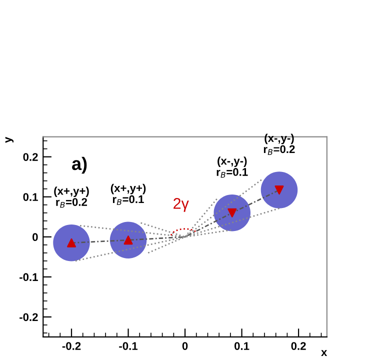 Image resolution: width=392 pixels, height=360 pixels. I want to click on annotation: 2γ, so click(181, 205).